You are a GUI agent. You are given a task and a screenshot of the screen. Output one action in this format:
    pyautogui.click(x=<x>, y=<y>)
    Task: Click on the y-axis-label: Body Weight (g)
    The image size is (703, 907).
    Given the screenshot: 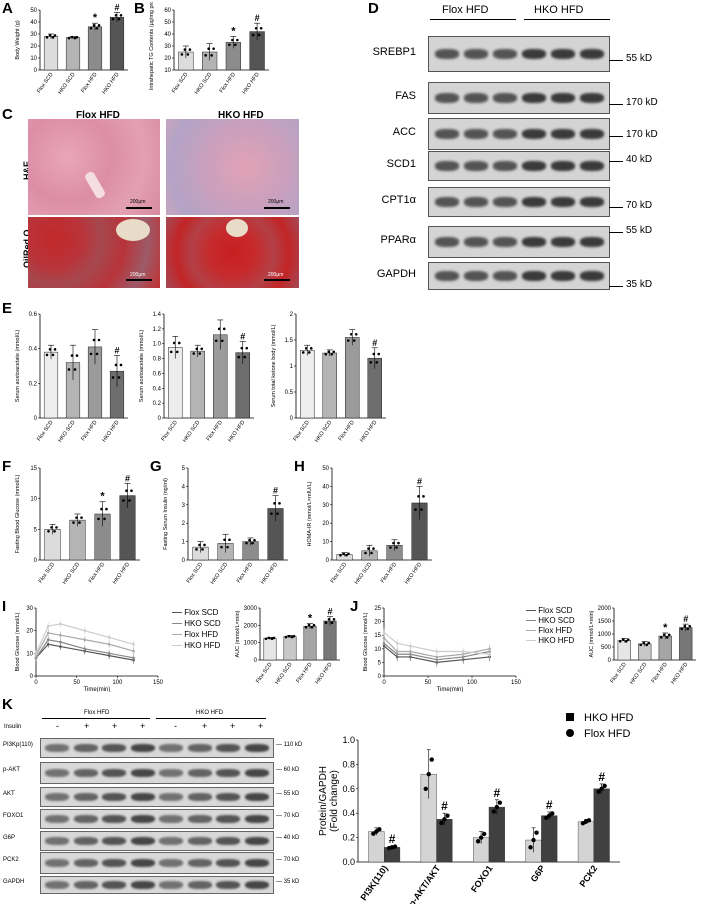 What is the action you would take?
    pyautogui.click(x=18, y=40)
    